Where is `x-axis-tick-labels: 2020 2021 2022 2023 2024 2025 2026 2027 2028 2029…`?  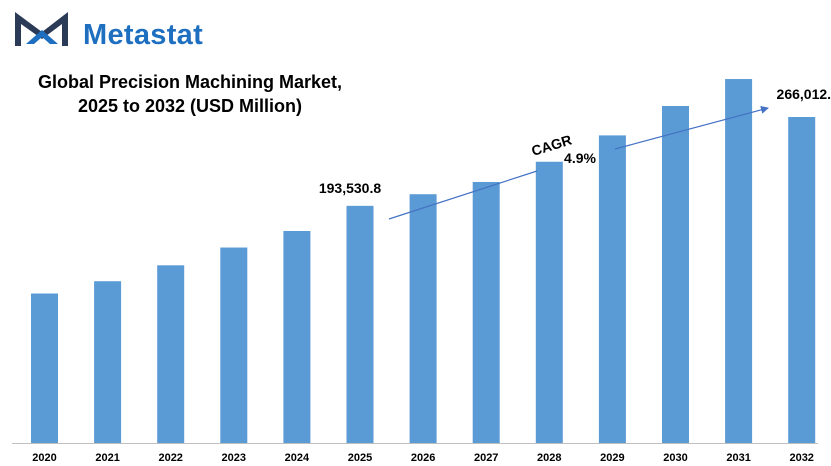 x-axis-tick-labels: 2020 2021 2022 2023 2024 2025 2026 2027 2028 2029… is located at coordinates (423, 458).